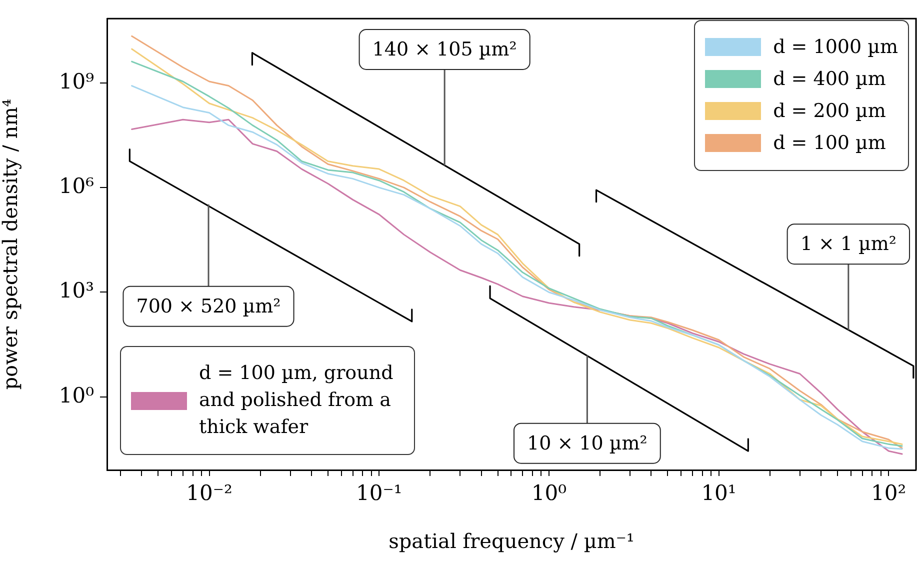 The height and width of the screenshot is (561, 917). What do you see at coordinates (379, 493) in the screenshot?
I see `x-tick-label: 10⁻¹` at bounding box center [379, 493].